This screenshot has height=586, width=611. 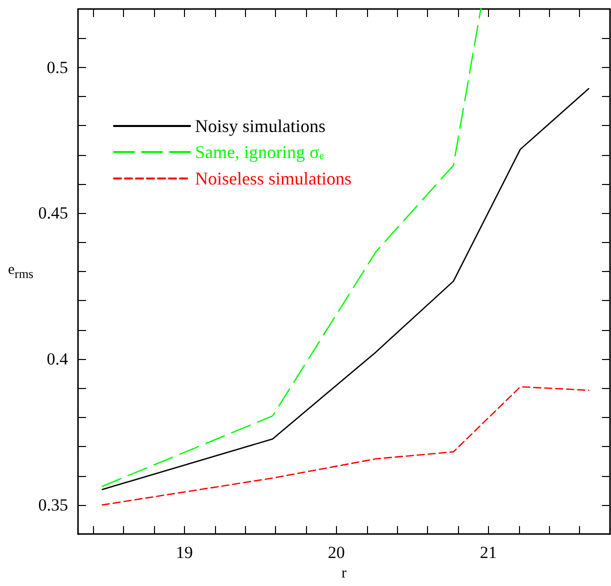 I want to click on y-tick-label: 0.4, so click(x=57, y=359).